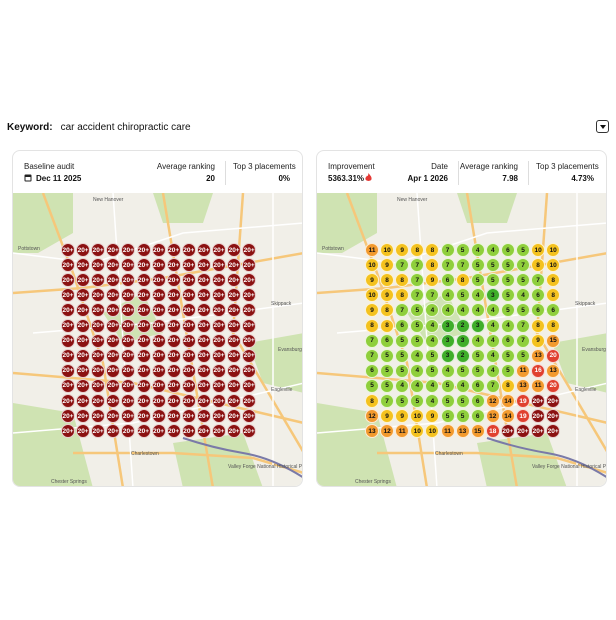 The width and height of the screenshot is (616, 620). I want to click on dropdown-toggle, so click(602, 126).